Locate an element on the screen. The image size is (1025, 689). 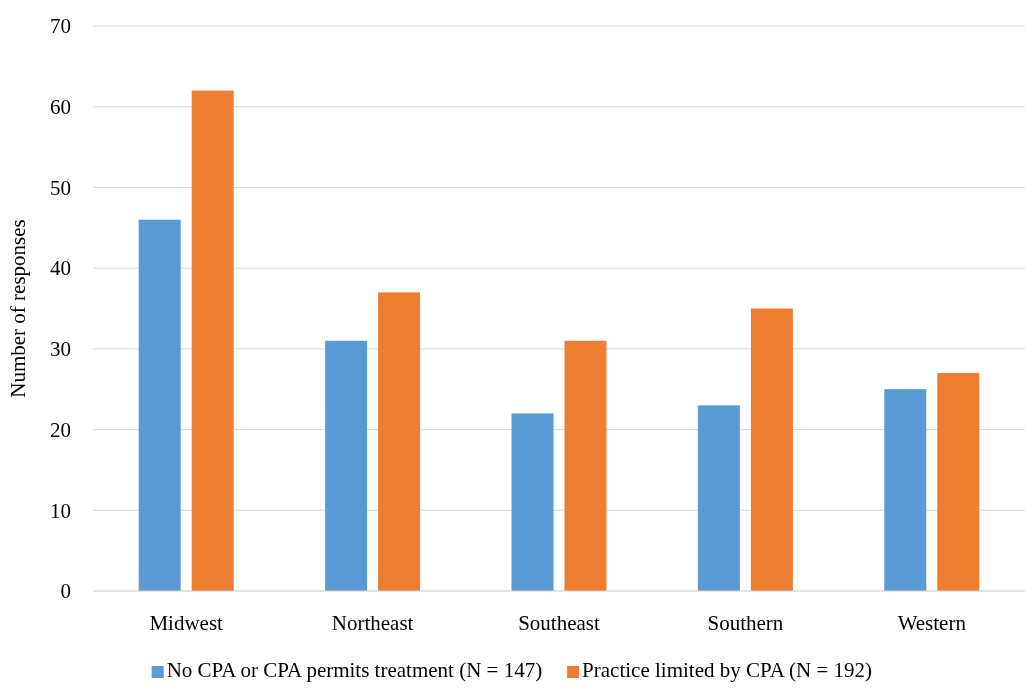
y-tick-label: 20 is located at coordinates (60, 429).